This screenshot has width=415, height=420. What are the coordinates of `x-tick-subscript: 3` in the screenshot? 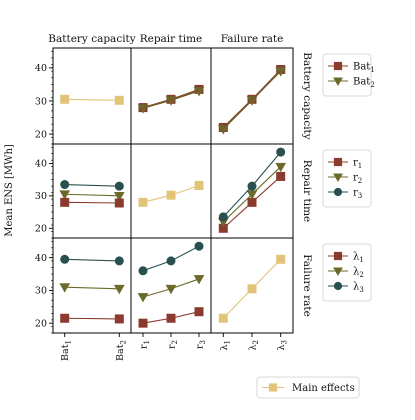 It's located at (203, 342).